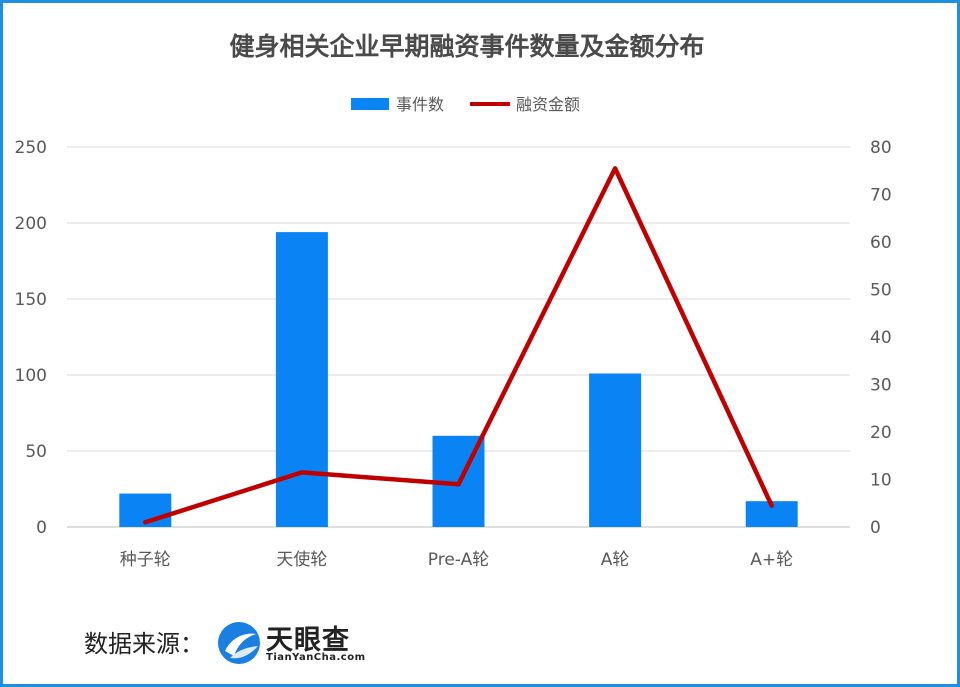 Image resolution: width=960 pixels, height=687 pixels. What do you see at coordinates (31, 148) in the screenshot?
I see `y-left-tick-label: 250` at bounding box center [31, 148].